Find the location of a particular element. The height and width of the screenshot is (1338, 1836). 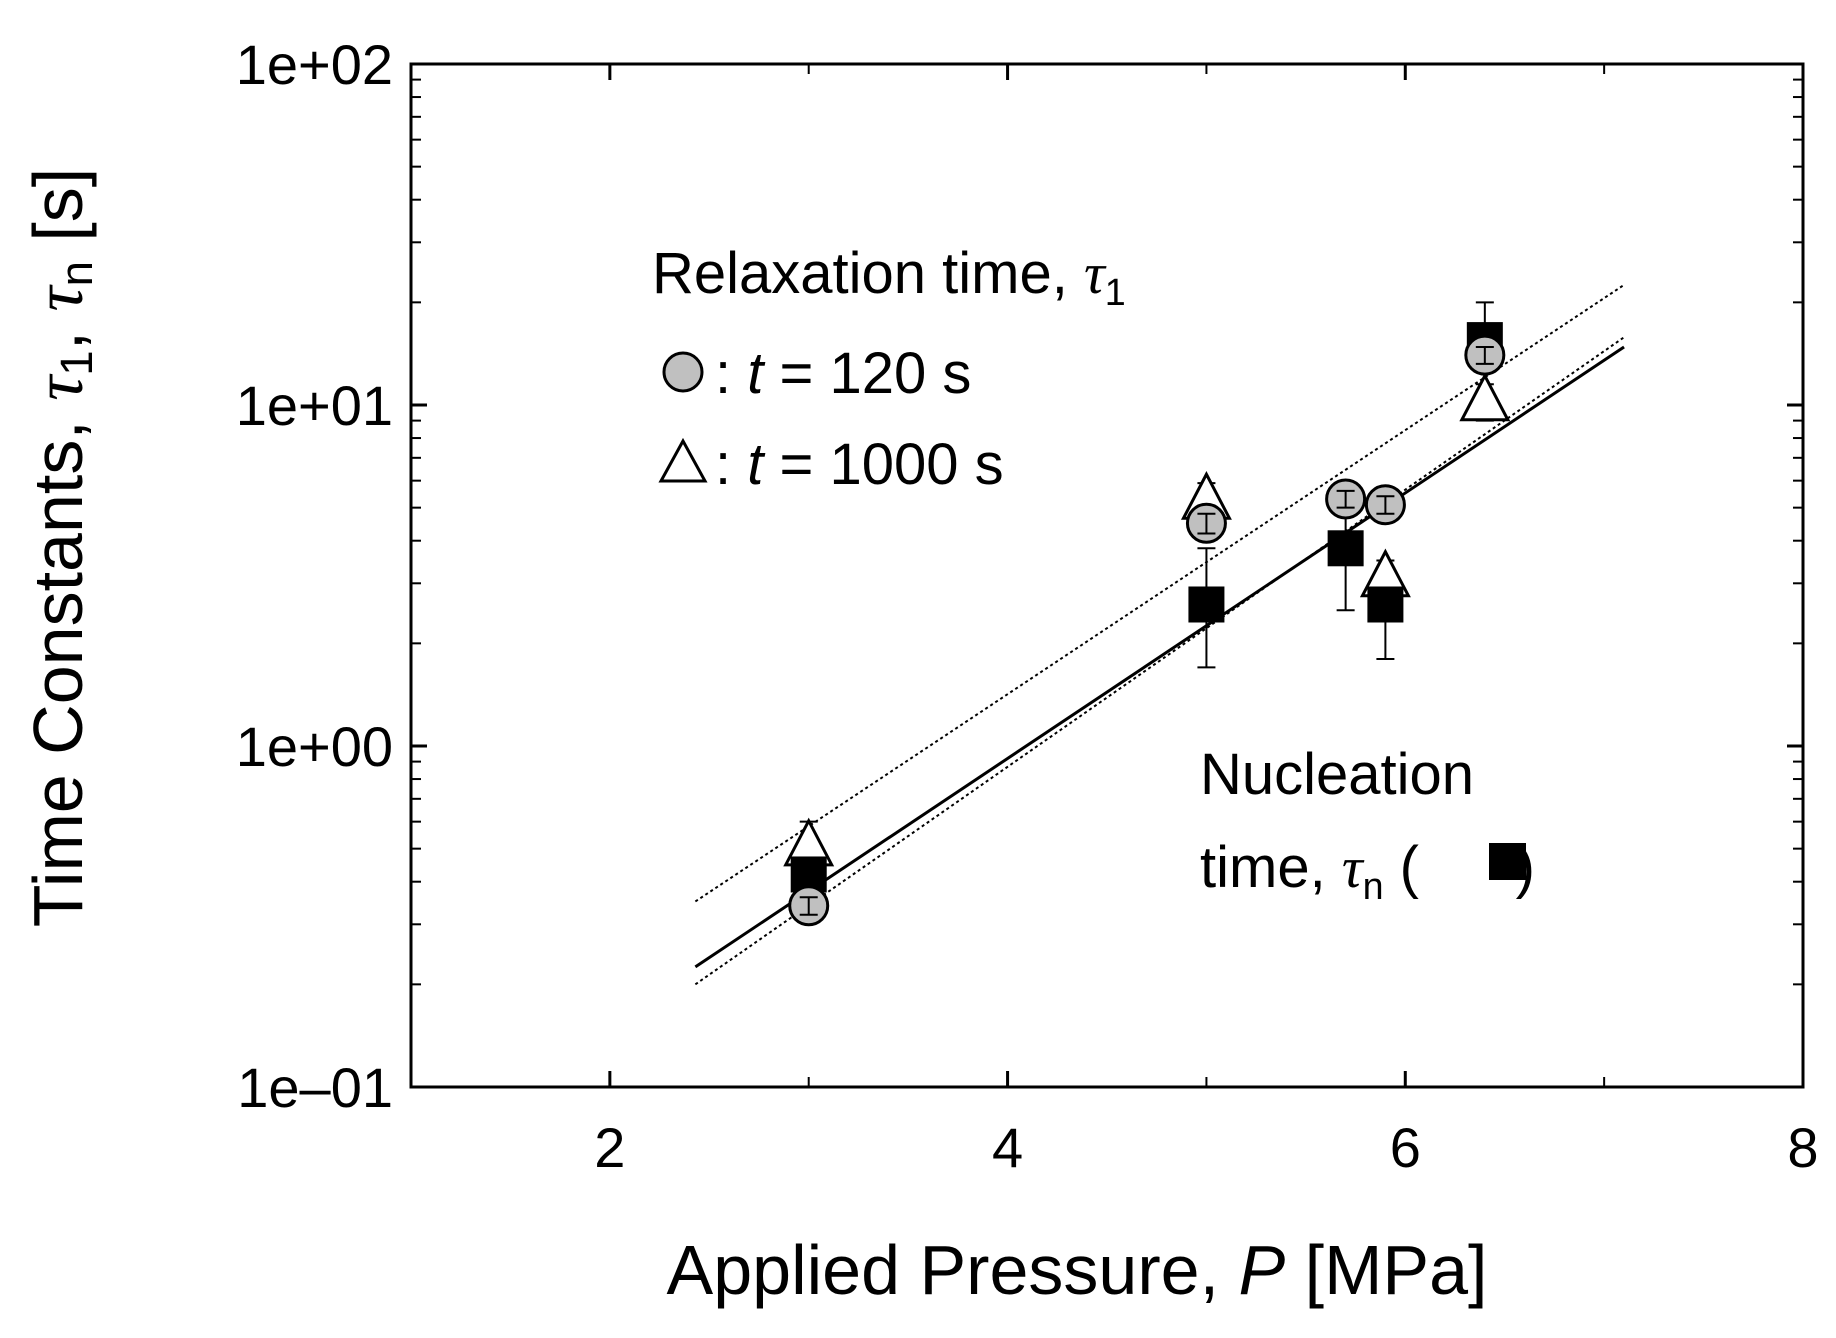

y-axis-title-tau1: τ is located at coordinates (59, 387).